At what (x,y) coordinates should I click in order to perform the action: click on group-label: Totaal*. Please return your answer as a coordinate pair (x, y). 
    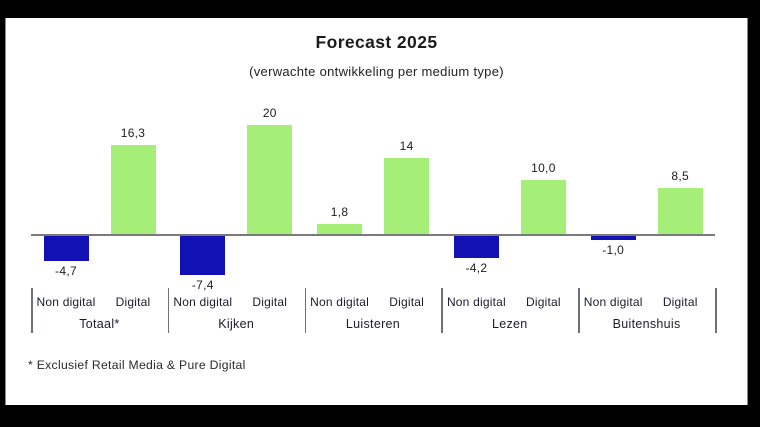
    Looking at the image, I should click on (99, 324).